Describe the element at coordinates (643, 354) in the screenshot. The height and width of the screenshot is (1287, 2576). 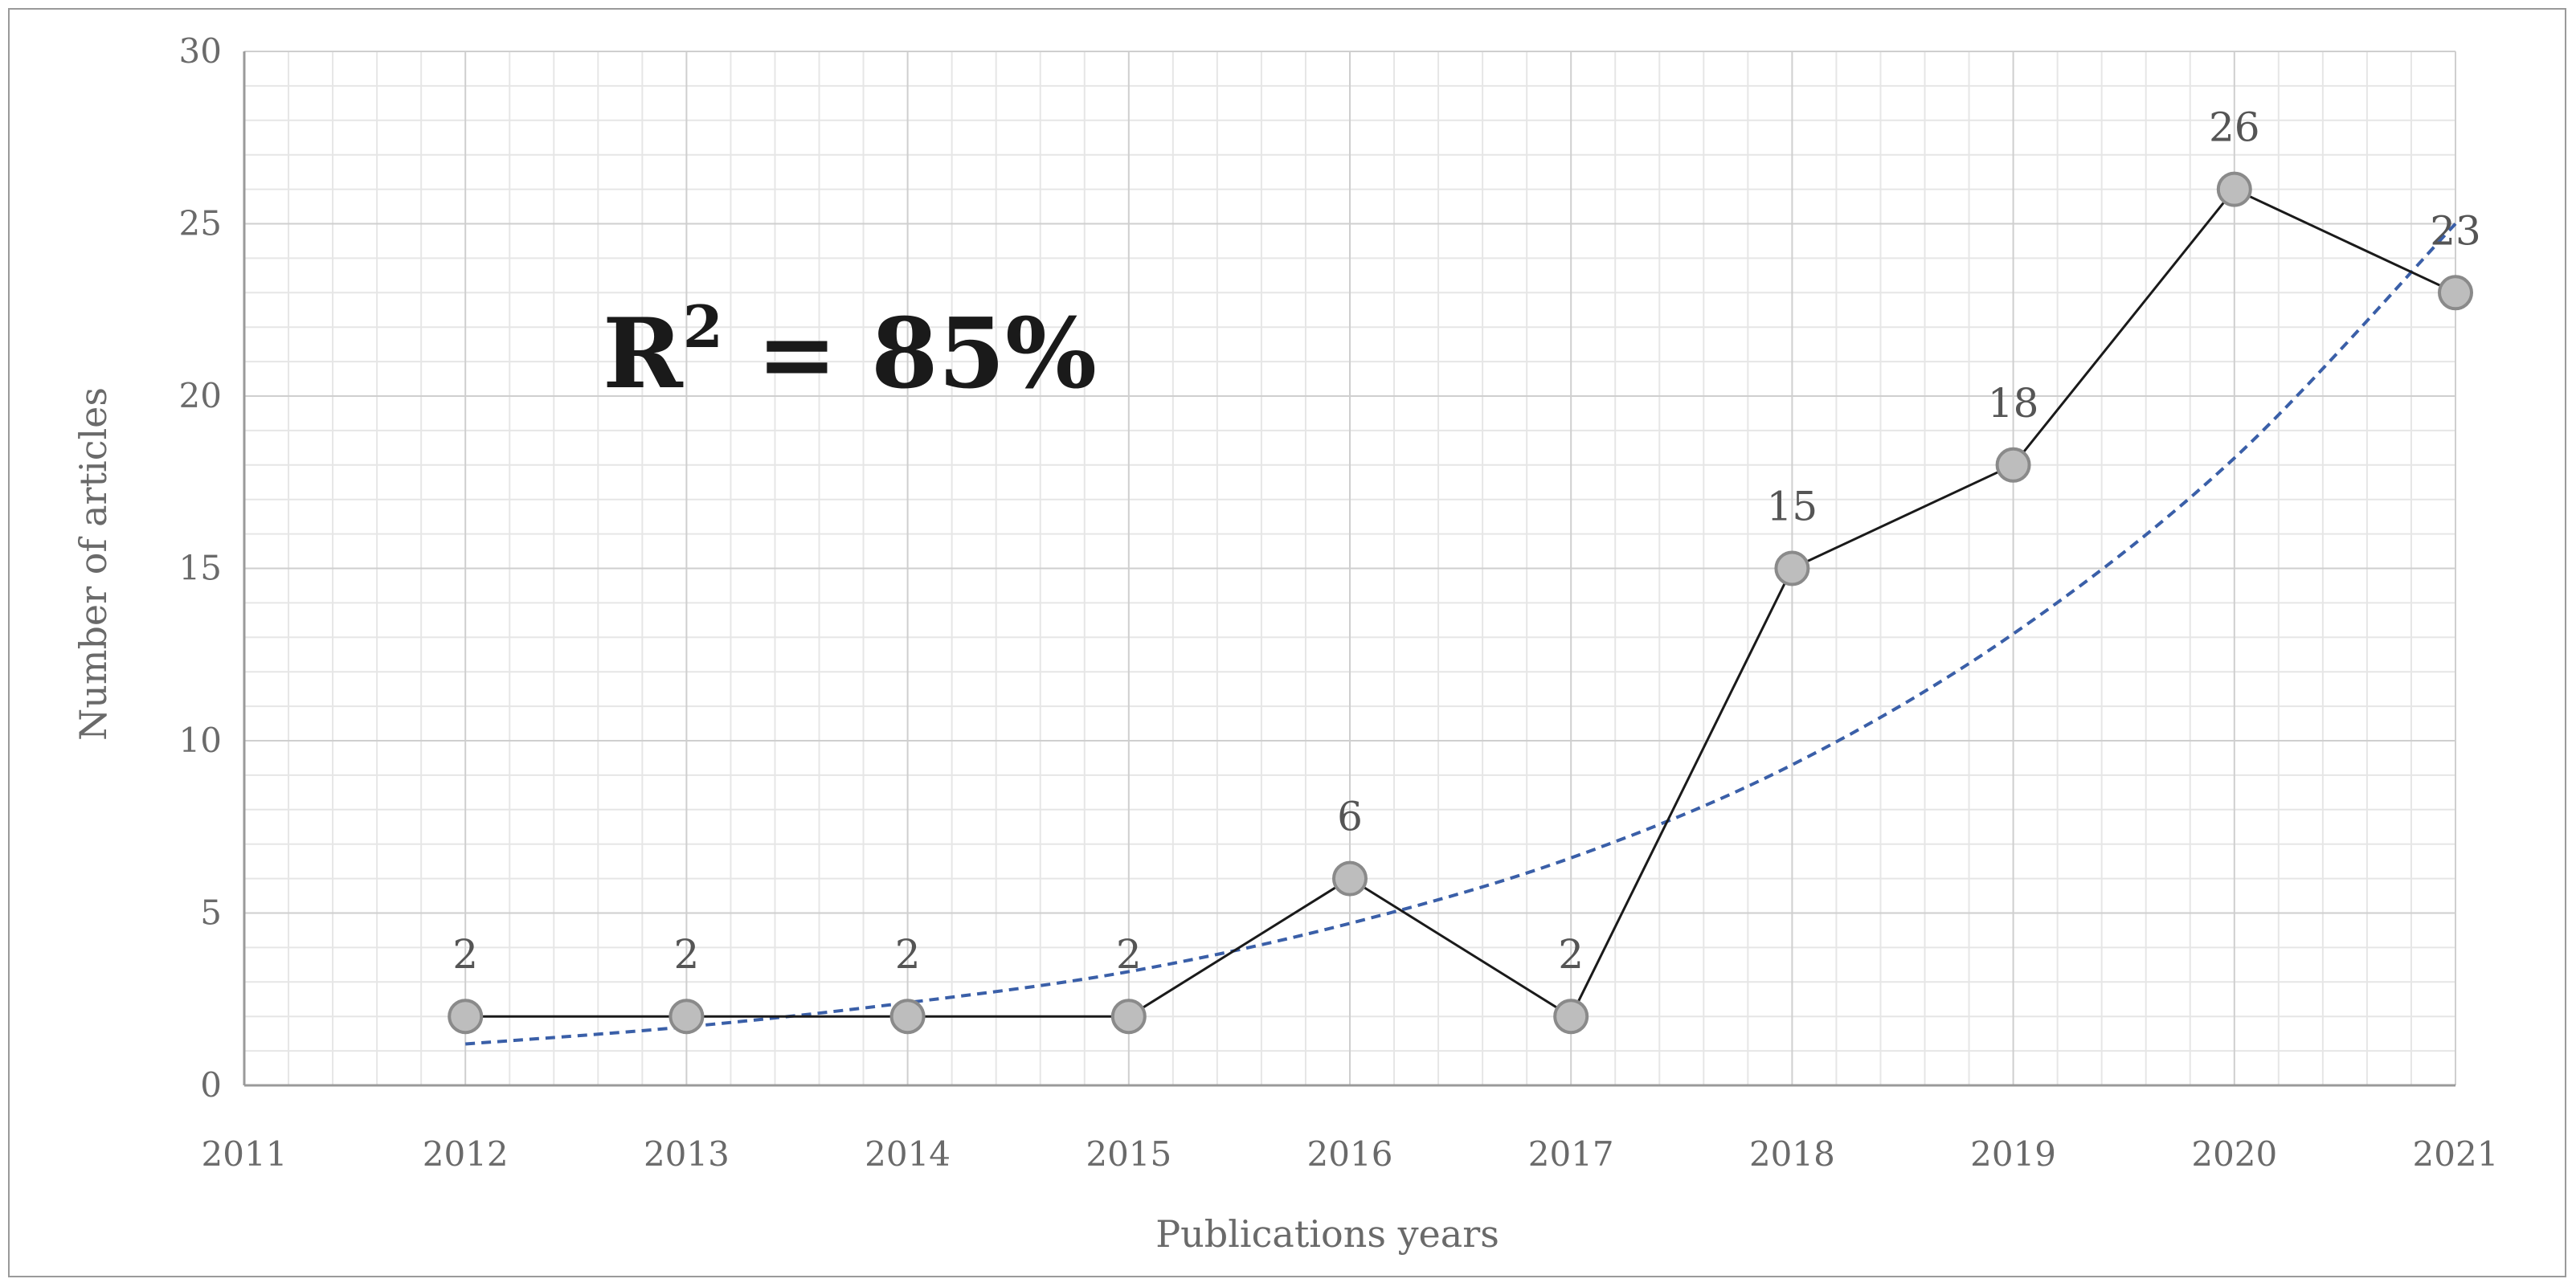
I see `annotation-base: R` at that location.